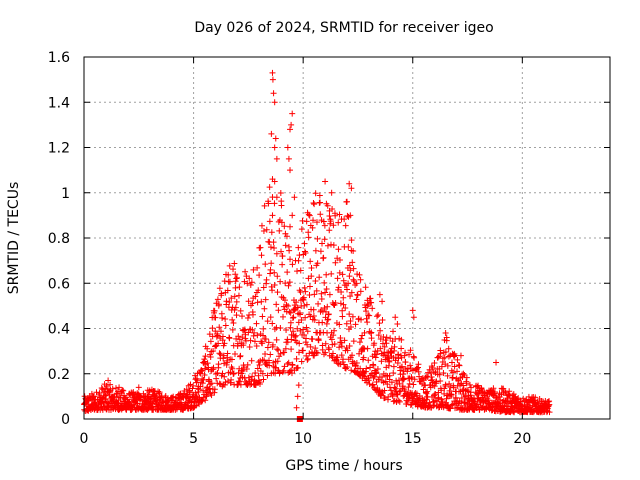 The height and width of the screenshot is (480, 640). What do you see at coordinates (59, 149) in the screenshot?
I see `y-tick-label: 1.2` at bounding box center [59, 149].